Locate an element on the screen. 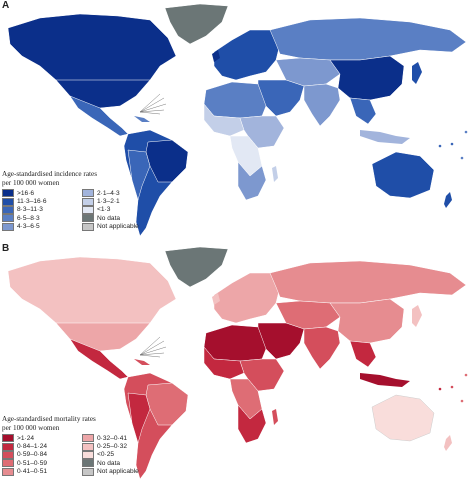 This screenshot has height=485, width=474. north-africa is located at coordinates (235, 100).